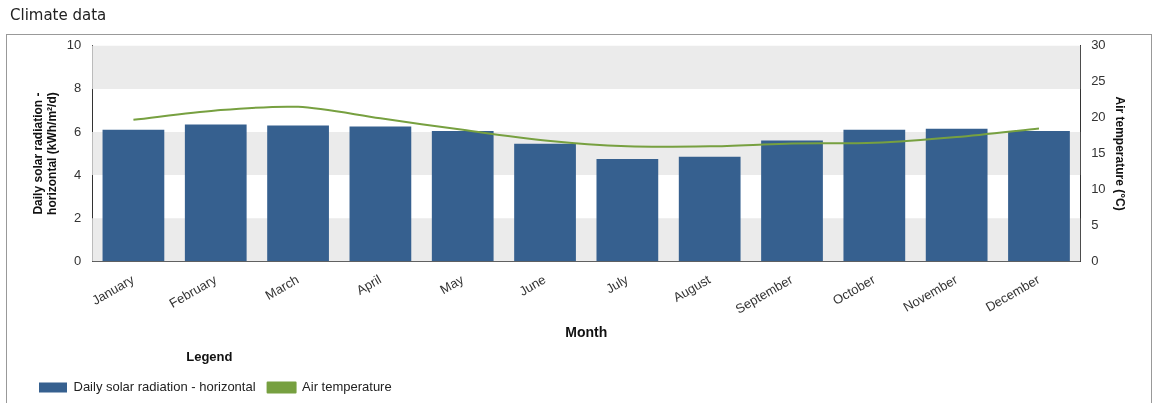 This screenshot has height=403, width=1156. Describe the element at coordinates (78, 131) in the screenshot. I see `y-tick-label: 6` at that location.